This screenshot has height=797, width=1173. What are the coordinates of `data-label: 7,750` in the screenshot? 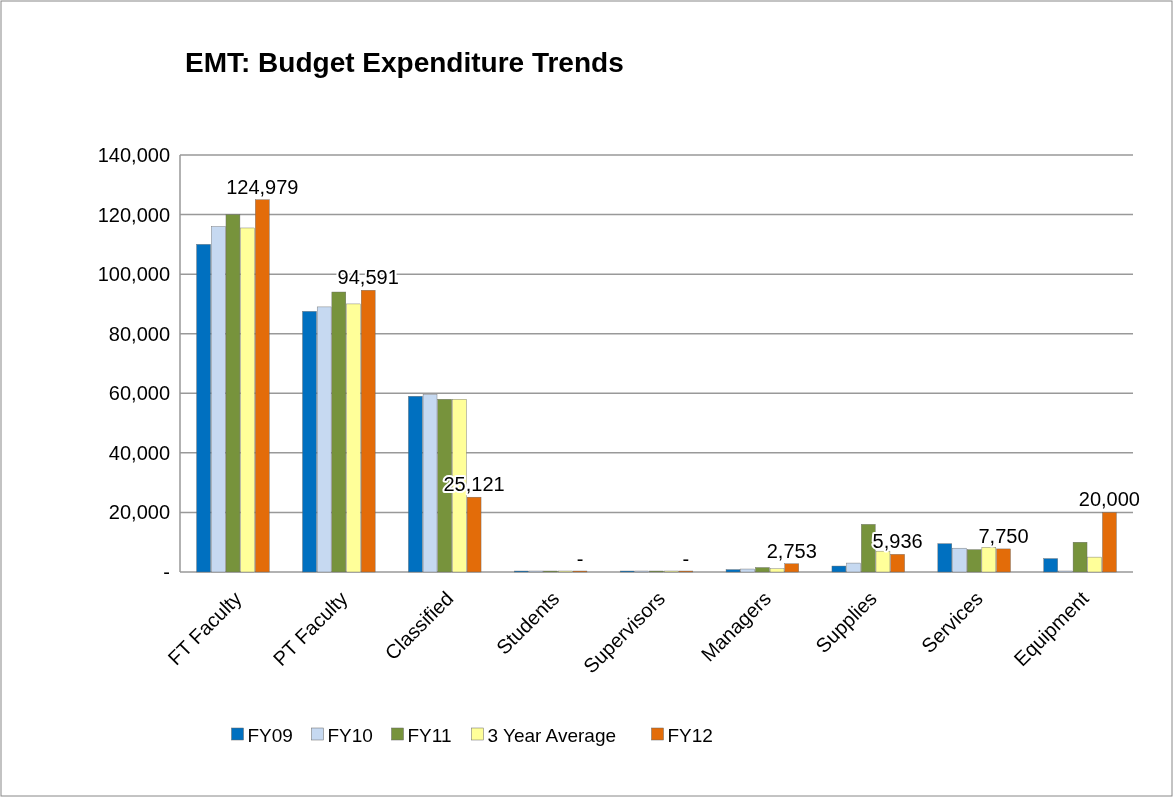 It's located at (1003, 535).